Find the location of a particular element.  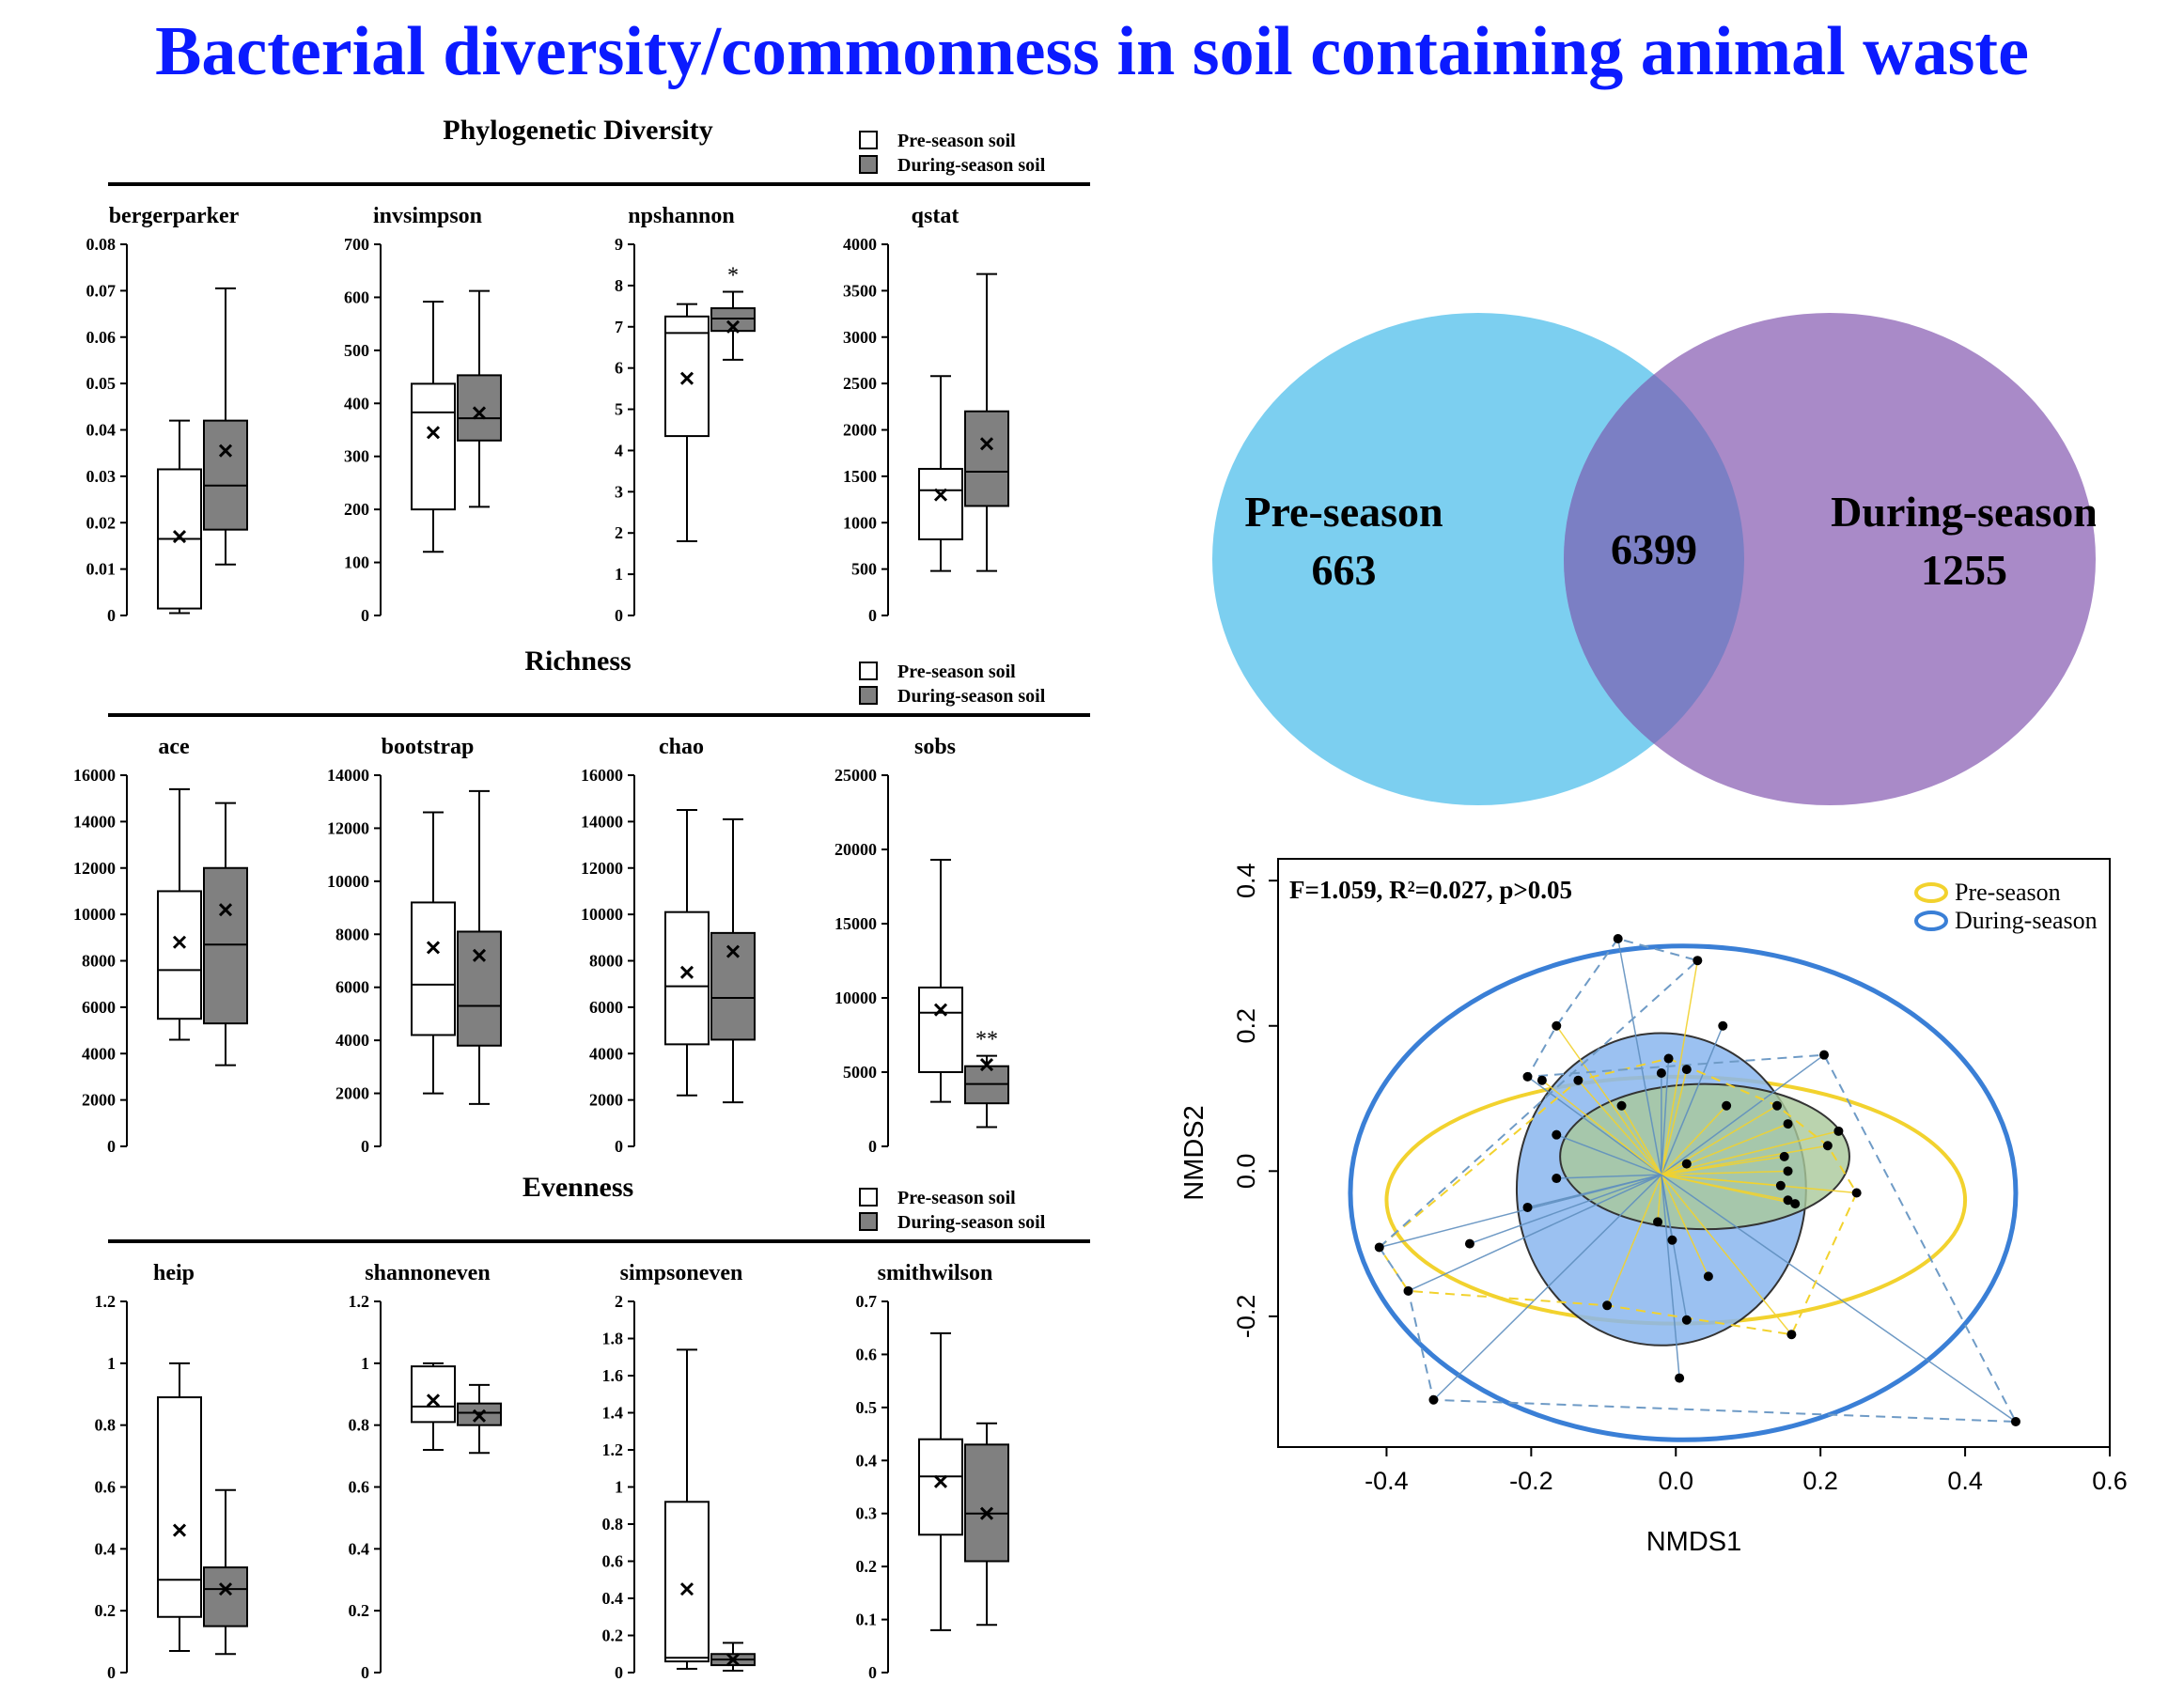

y-tick-label: 6 is located at coordinates (619, 369).